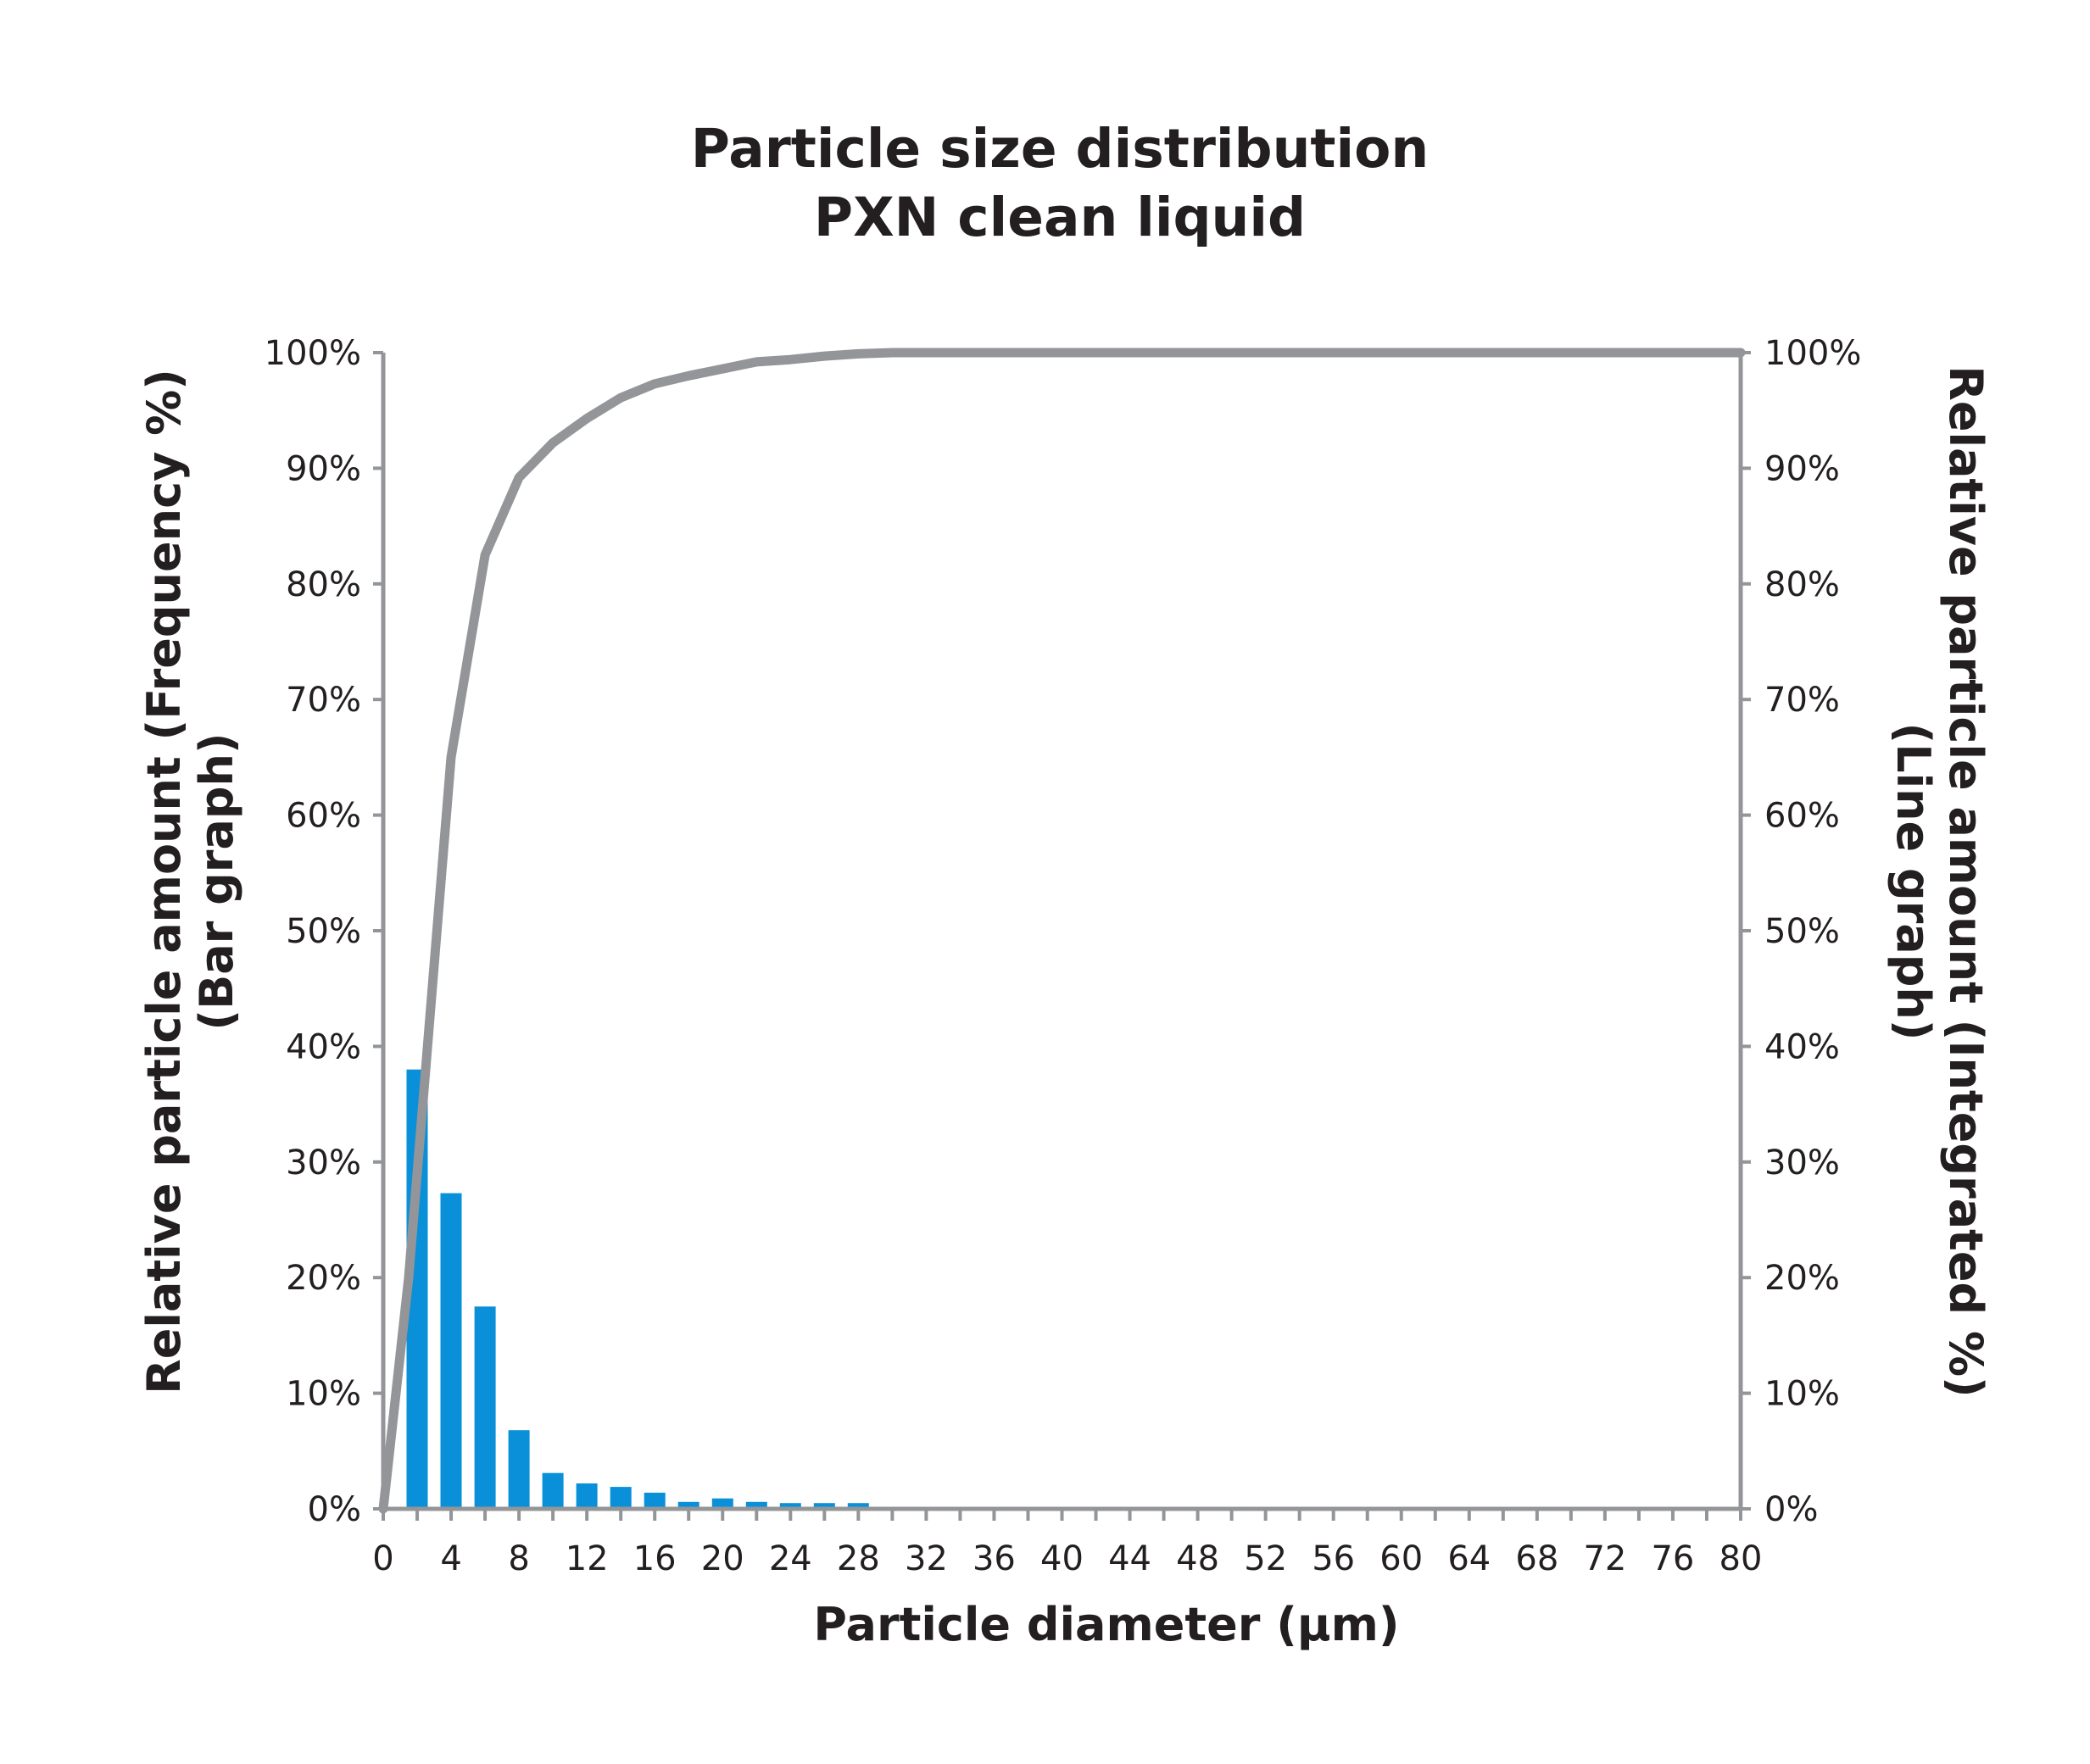 This screenshot has width=2090, height=1764. I want to click on x-tick-label: 72, so click(1604, 1558).